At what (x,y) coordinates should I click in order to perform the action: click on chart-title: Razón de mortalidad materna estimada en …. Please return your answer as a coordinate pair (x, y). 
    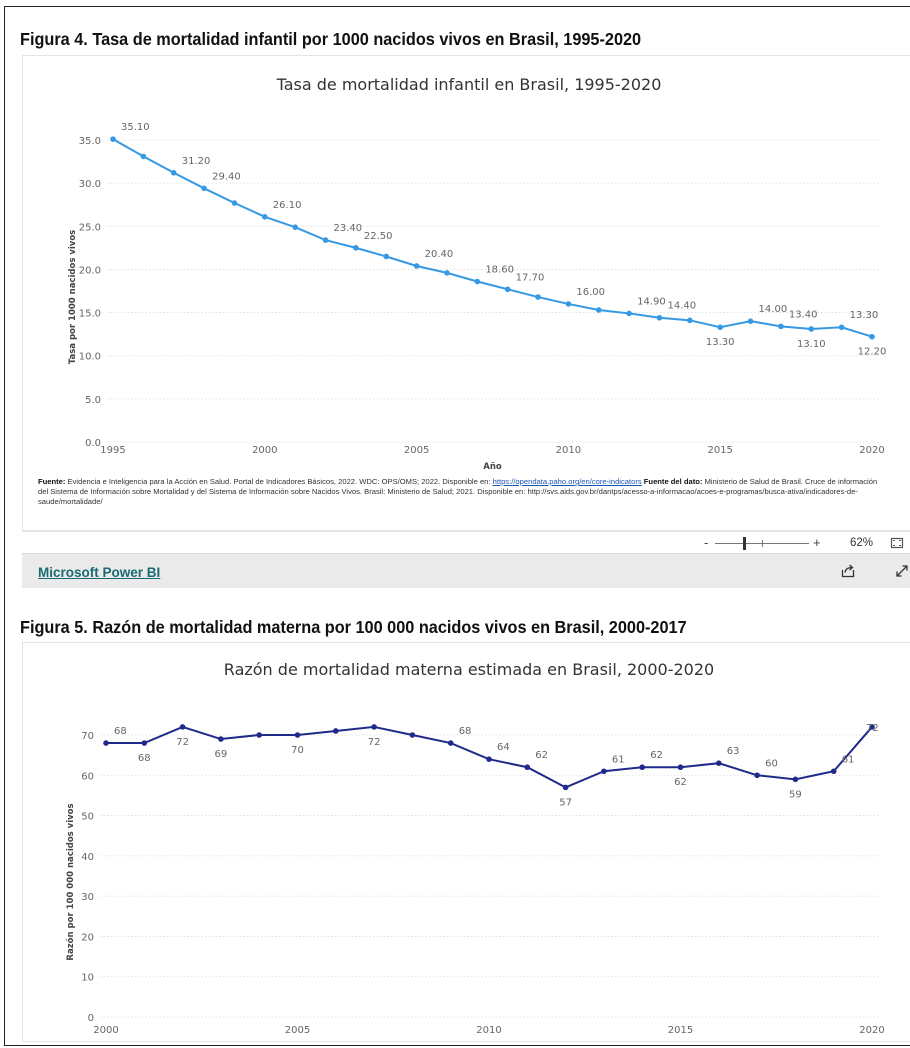
    Looking at the image, I should click on (469, 669).